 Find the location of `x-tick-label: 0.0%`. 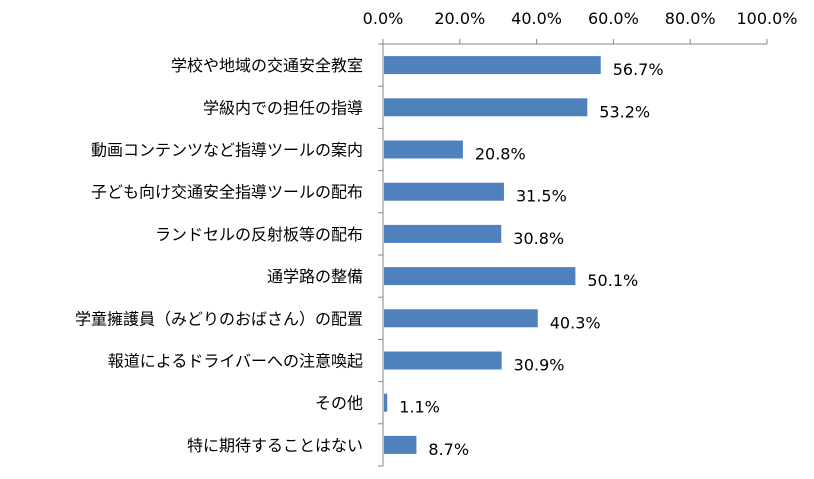

x-tick-label: 0.0% is located at coordinates (383, 18).